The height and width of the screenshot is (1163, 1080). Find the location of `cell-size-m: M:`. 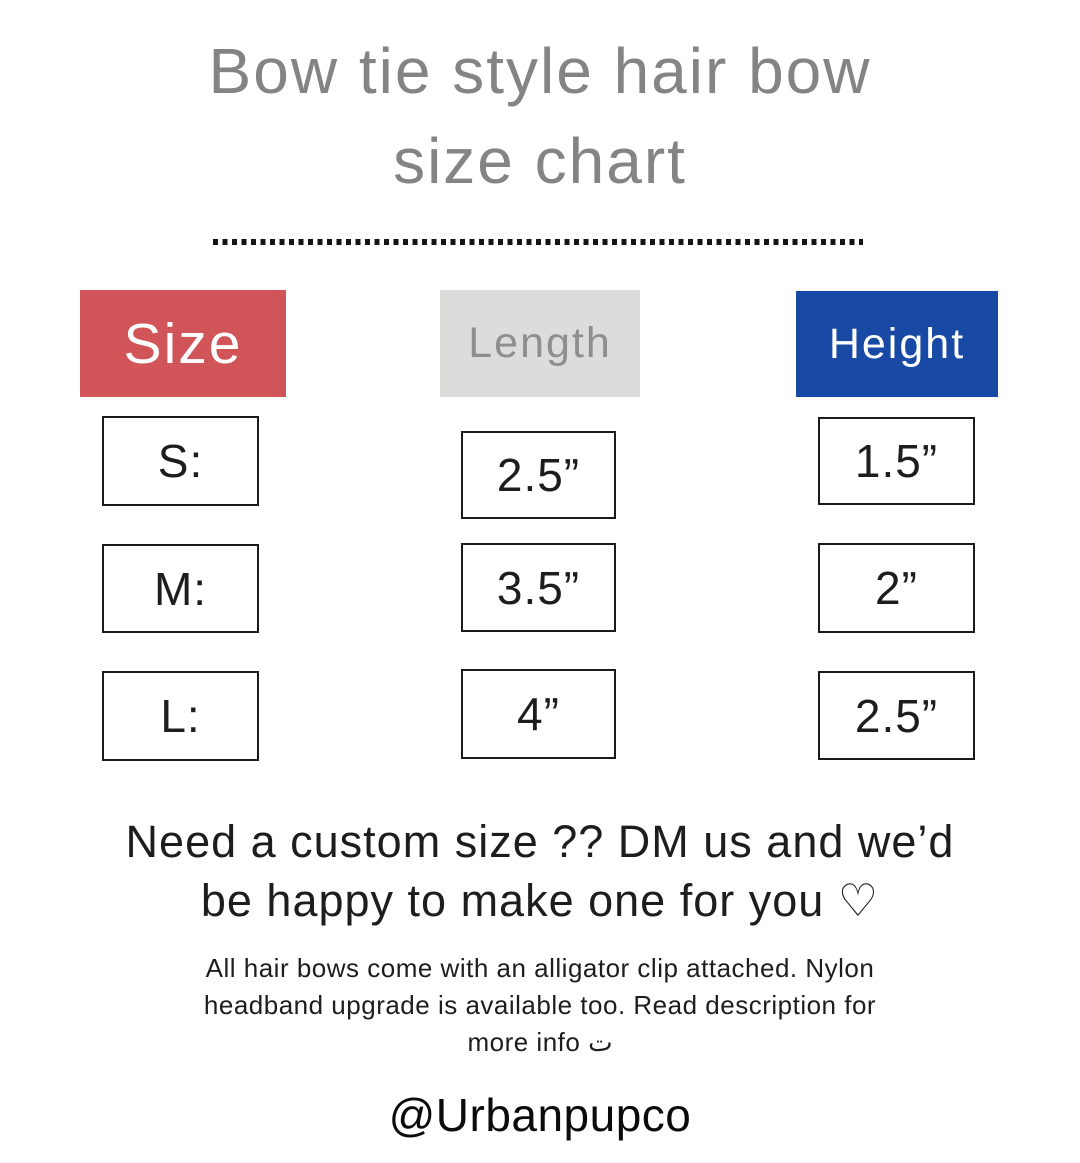

cell-size-m: M: is located at coordinates (180, 588).